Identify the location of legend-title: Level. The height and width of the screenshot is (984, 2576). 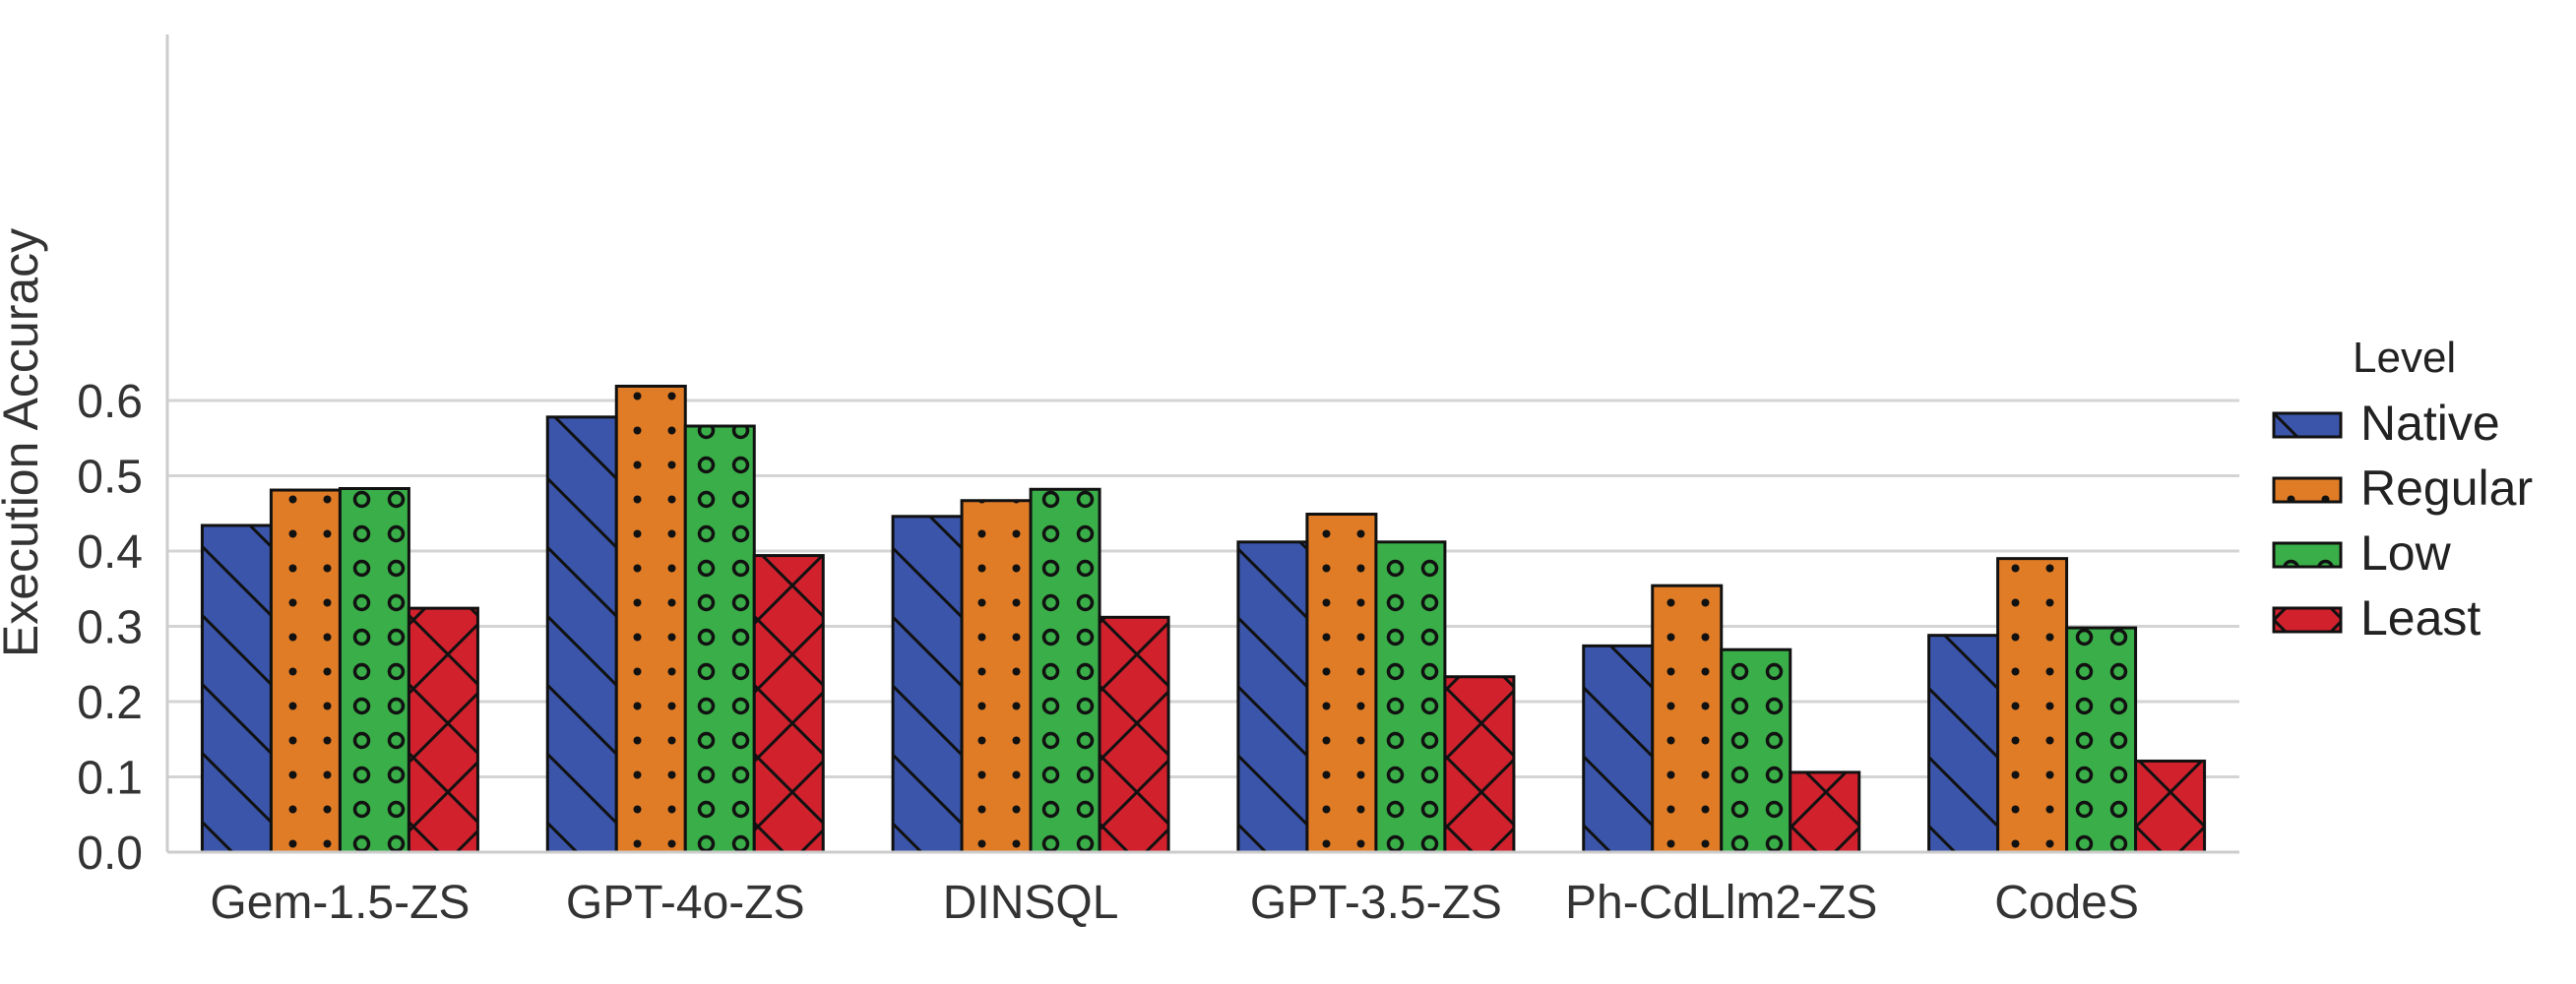
(2405, 358).